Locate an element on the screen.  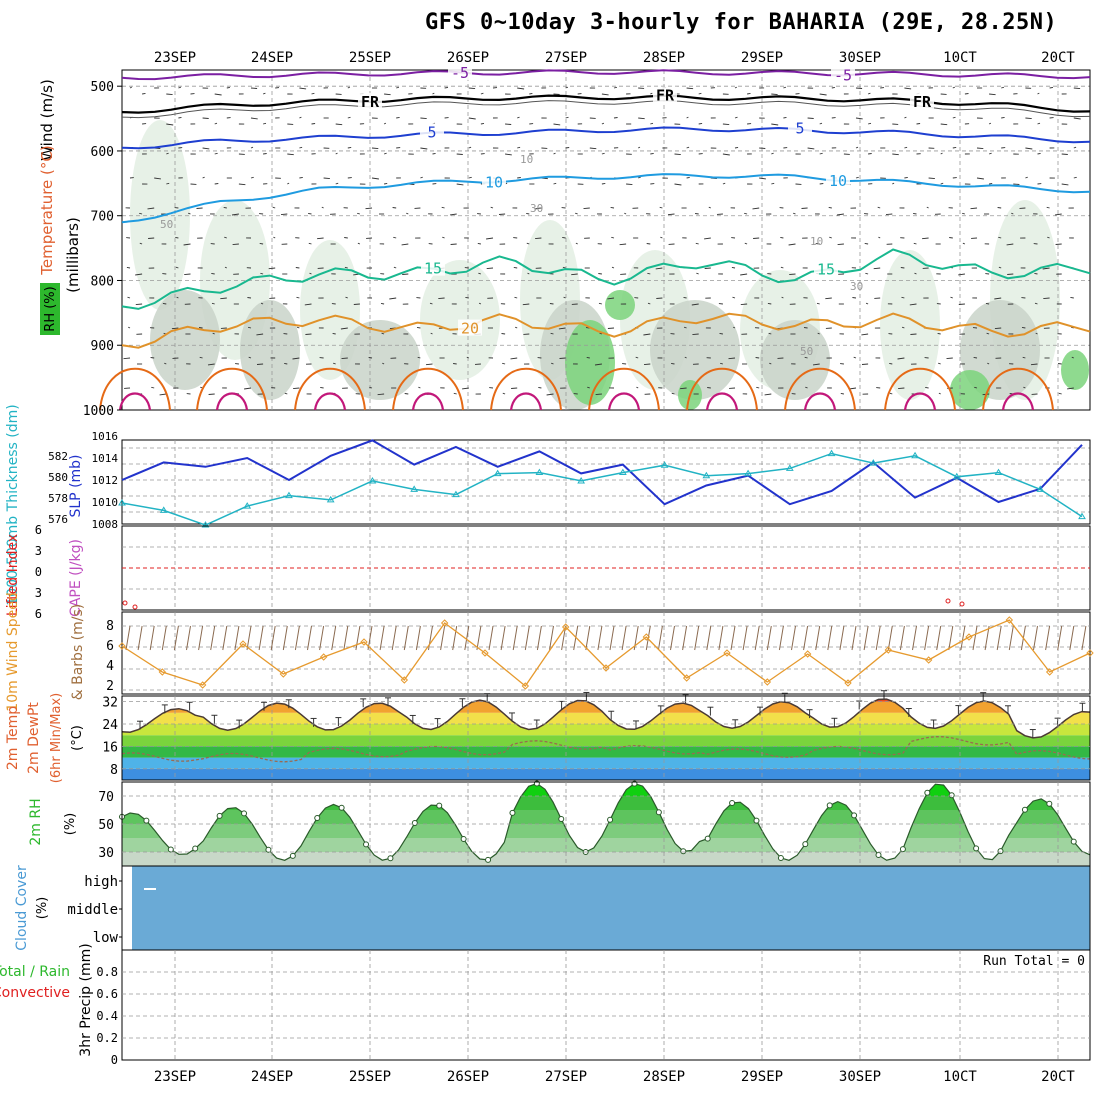
temp-tick-label: 16 is located at coordinates (110, 747).